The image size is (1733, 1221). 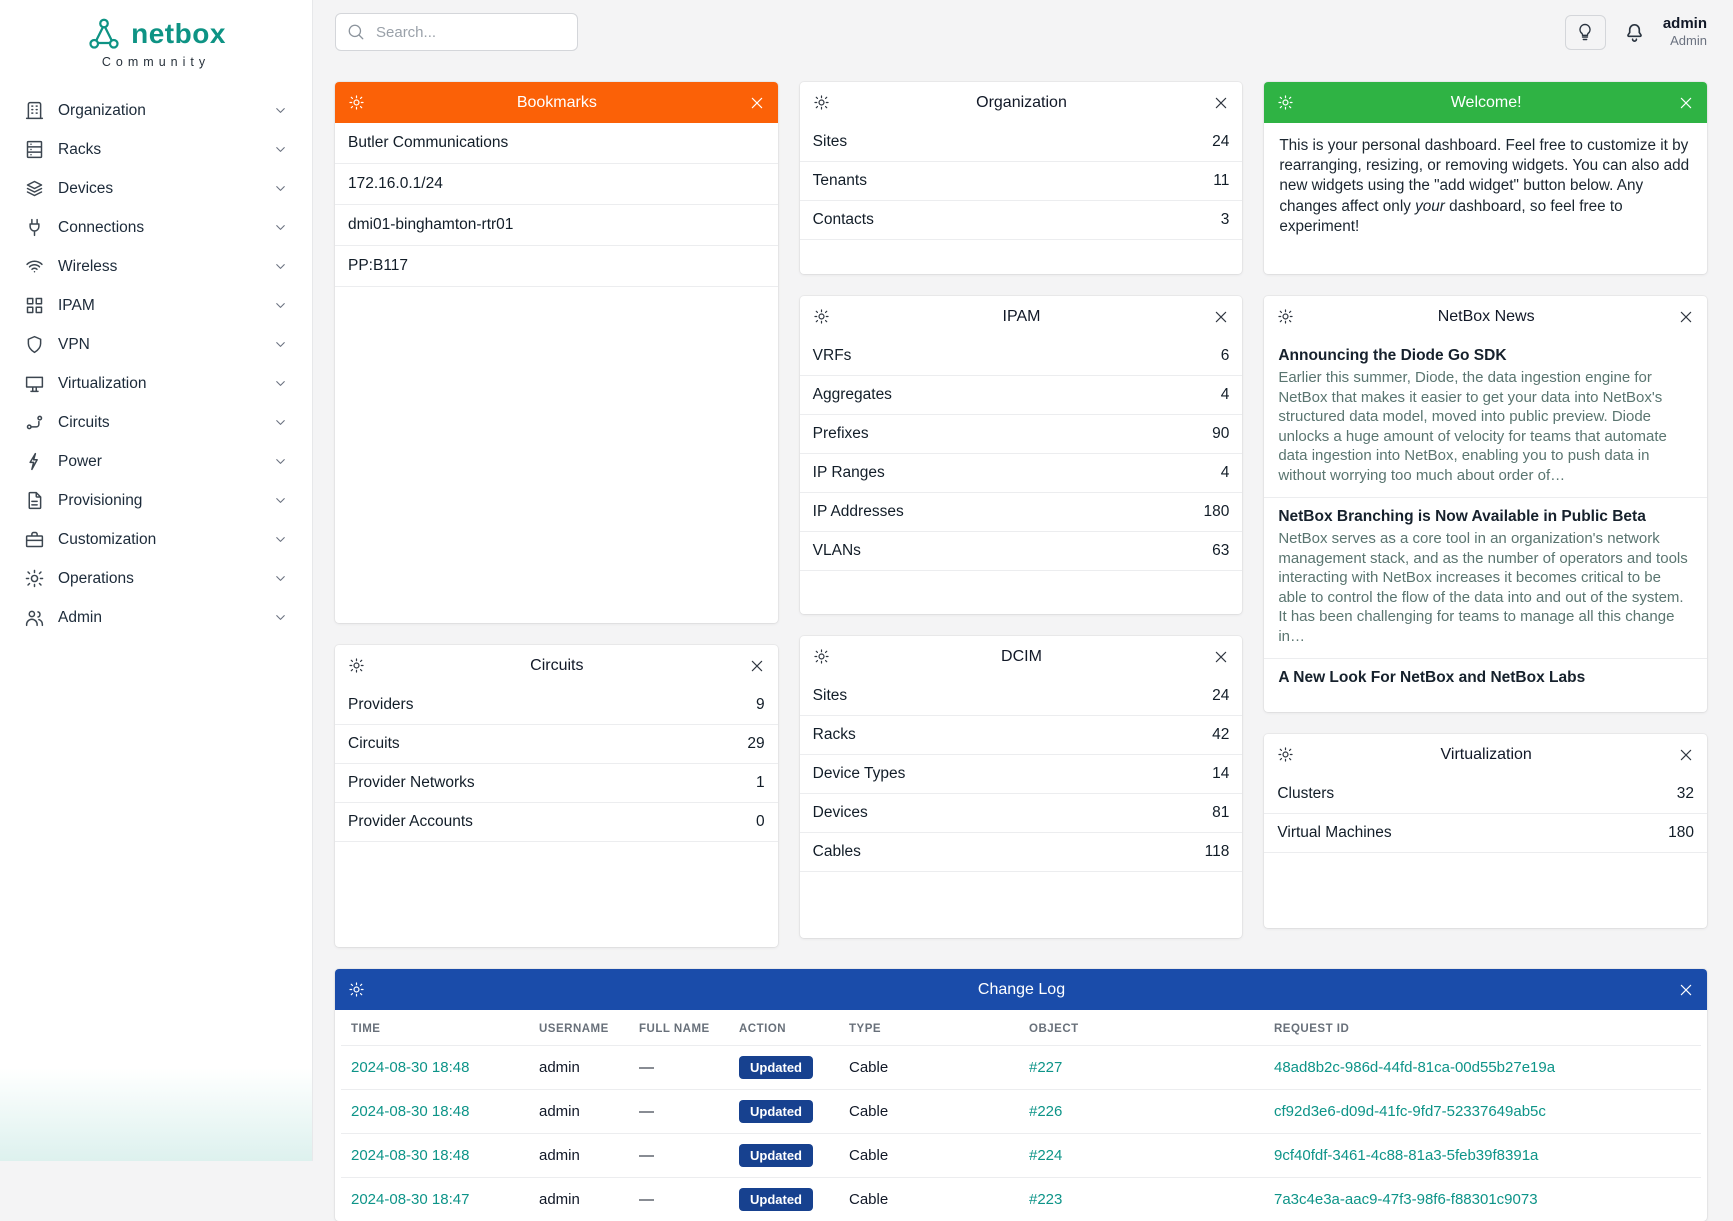 I want to click on shield-icon, so click(x=34, y=344).